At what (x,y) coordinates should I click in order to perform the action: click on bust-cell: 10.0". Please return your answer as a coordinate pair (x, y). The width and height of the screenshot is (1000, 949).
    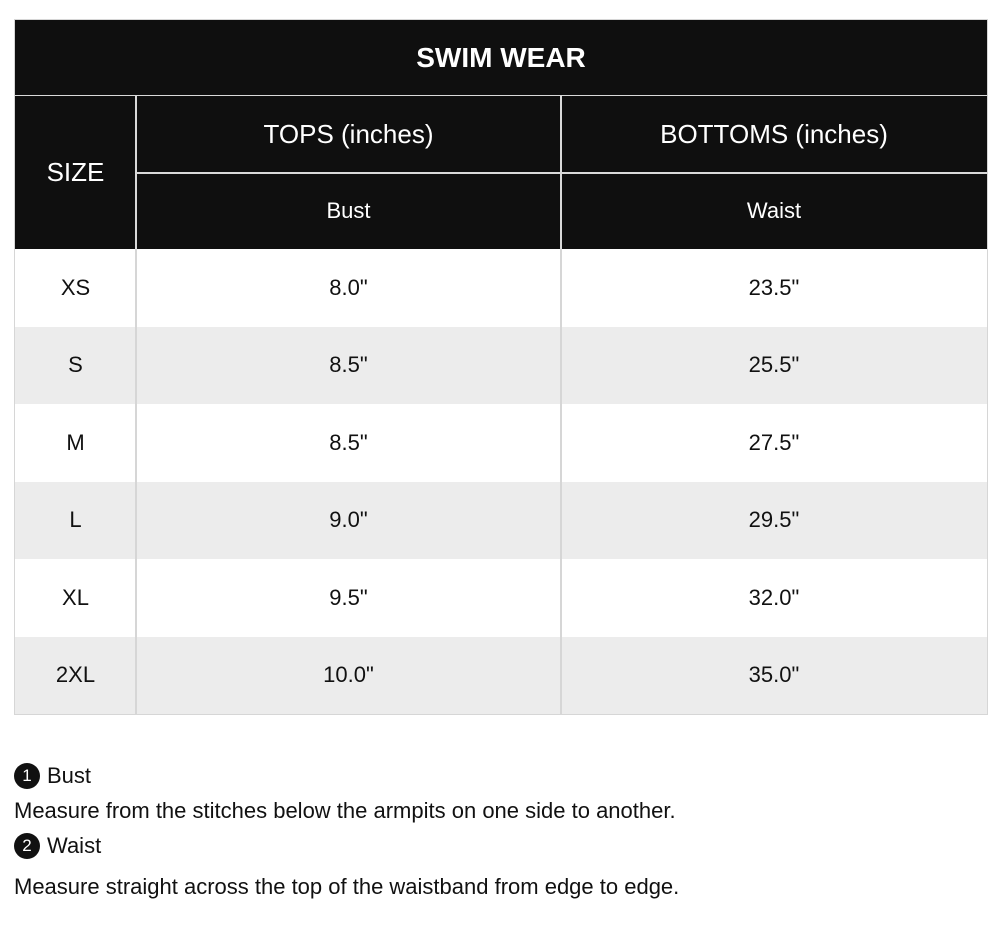
    Looking at the image, I should click on (348, 675).